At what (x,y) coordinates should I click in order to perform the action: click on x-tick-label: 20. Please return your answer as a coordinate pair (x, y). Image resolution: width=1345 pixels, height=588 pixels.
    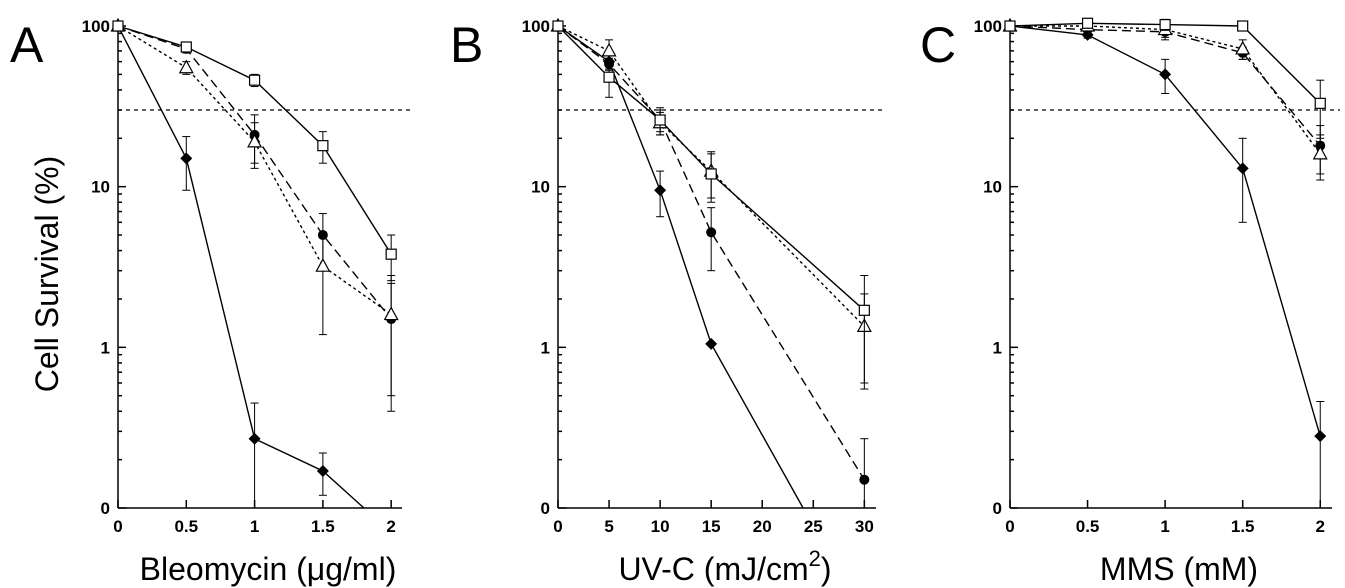
    Looking at the image, I should click on (762, 526).